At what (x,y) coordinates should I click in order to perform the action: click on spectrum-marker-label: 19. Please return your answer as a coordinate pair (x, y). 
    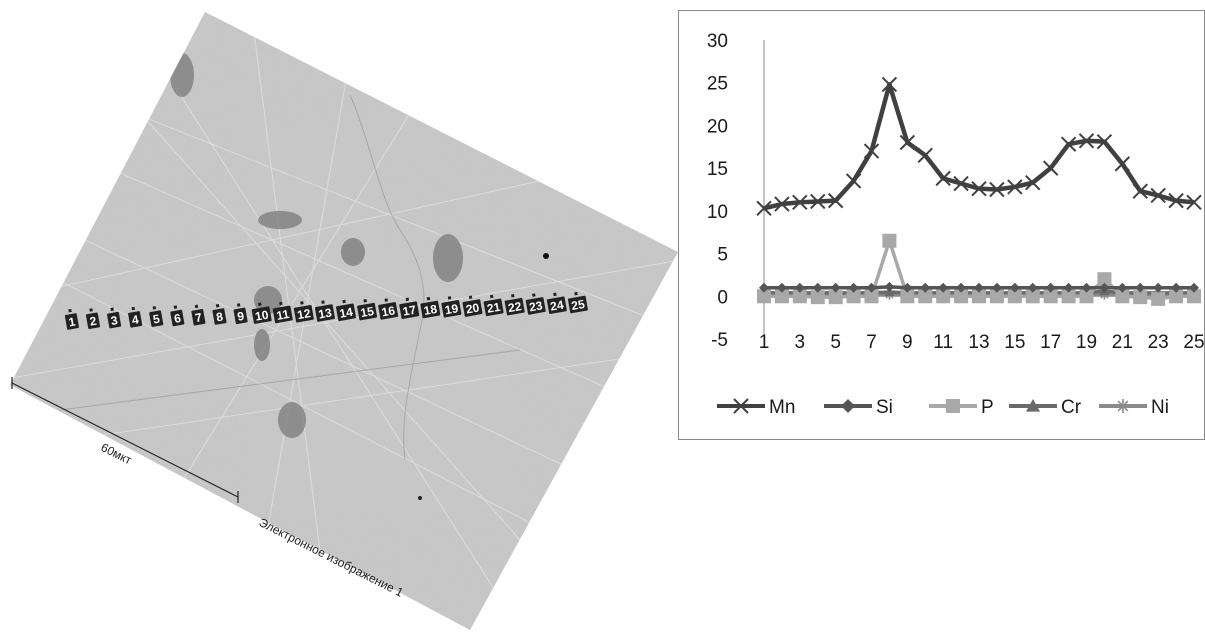
    Looking at the image, I should click on (452, 309).